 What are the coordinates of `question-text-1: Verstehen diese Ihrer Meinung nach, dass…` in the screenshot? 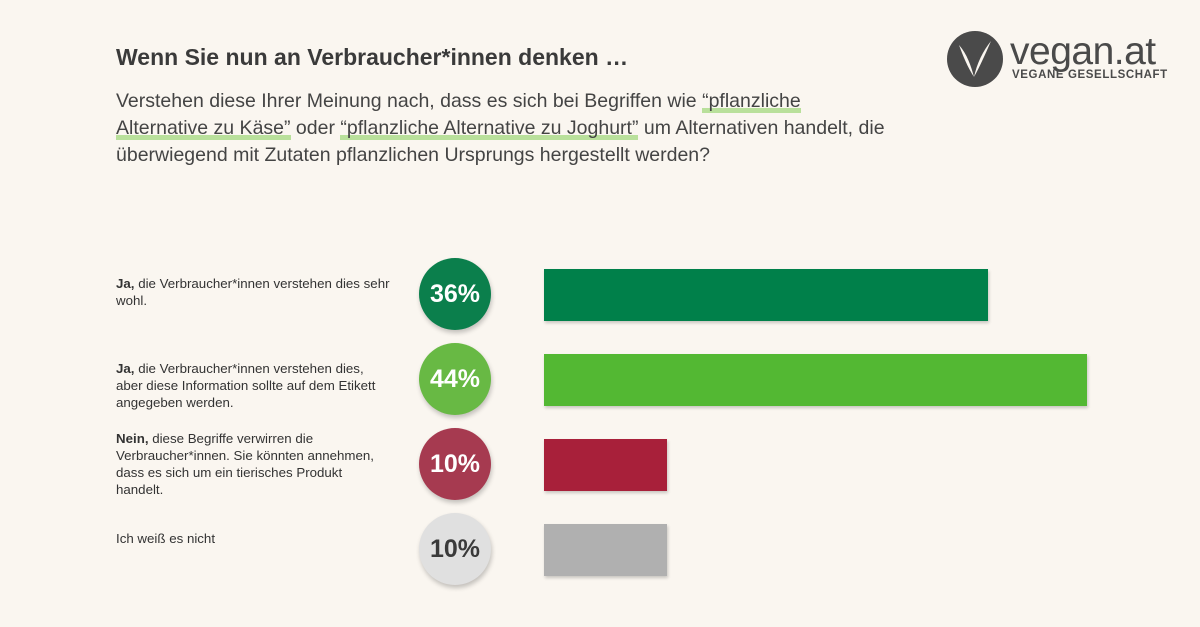 It's located at (409, 101).